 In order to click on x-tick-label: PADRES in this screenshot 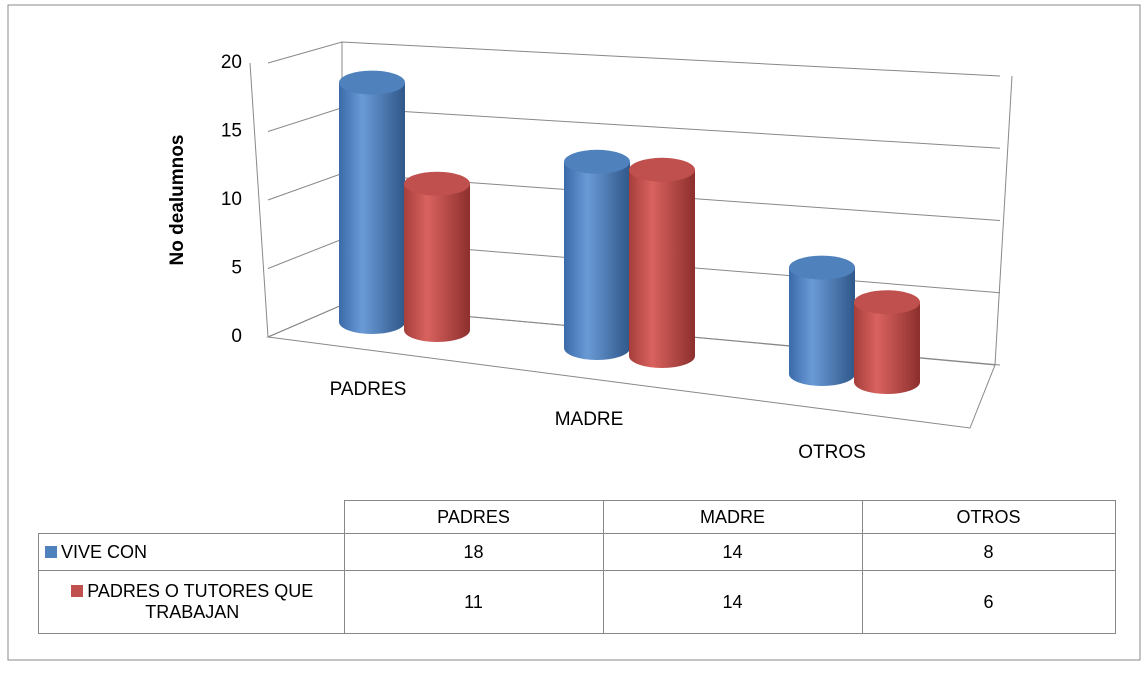, I will do `click(368, 389)`.